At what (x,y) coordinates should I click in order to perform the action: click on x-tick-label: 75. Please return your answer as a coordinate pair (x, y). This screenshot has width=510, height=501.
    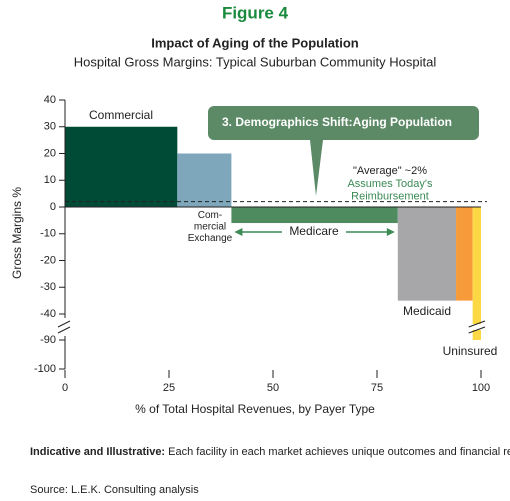
    Looking at the image, I should click on (377, 388).